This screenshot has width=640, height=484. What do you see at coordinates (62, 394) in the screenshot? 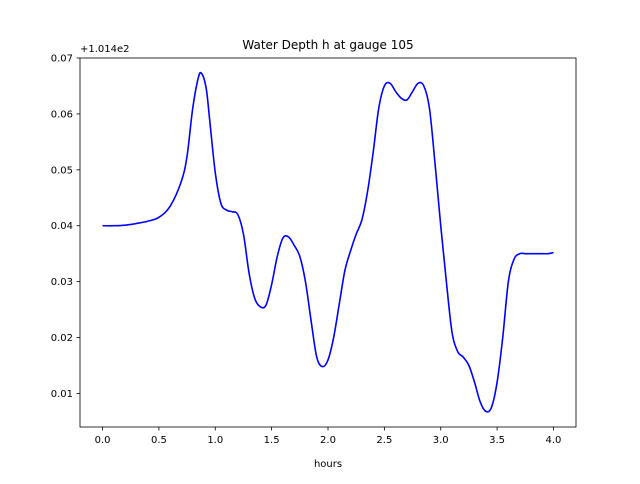
I see `y-tick-label: 0.01` at bounding box center [62, 394].